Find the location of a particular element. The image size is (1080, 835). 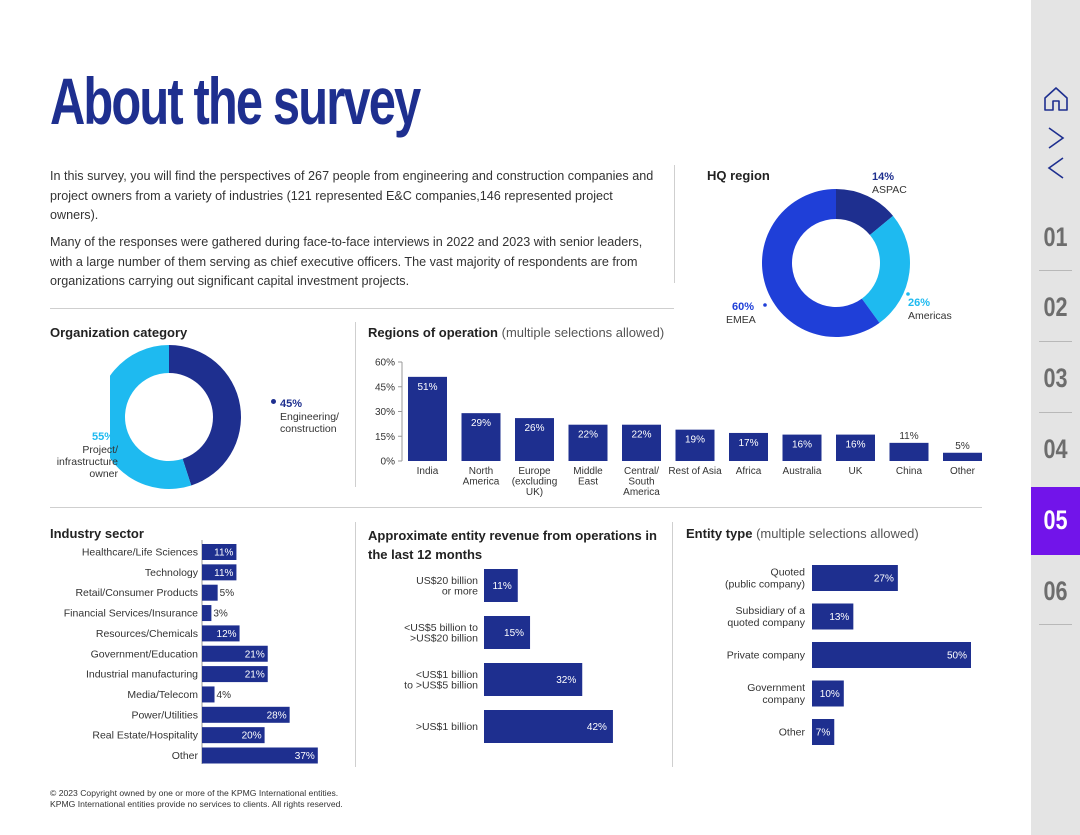

category-label: Other is located at coordinates (792, 733).